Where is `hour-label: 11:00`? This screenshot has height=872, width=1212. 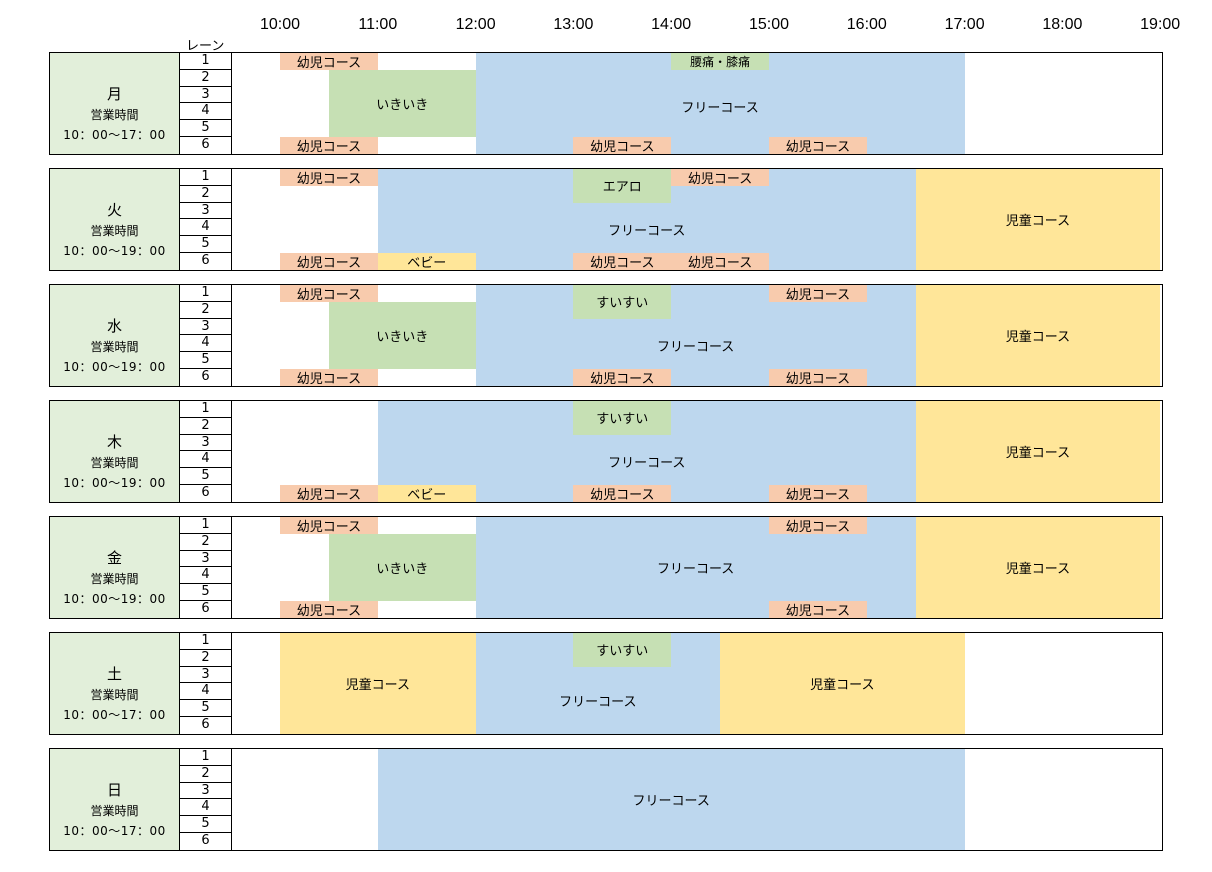
hour-label: 11:00 is located at coordinates (378, 24).